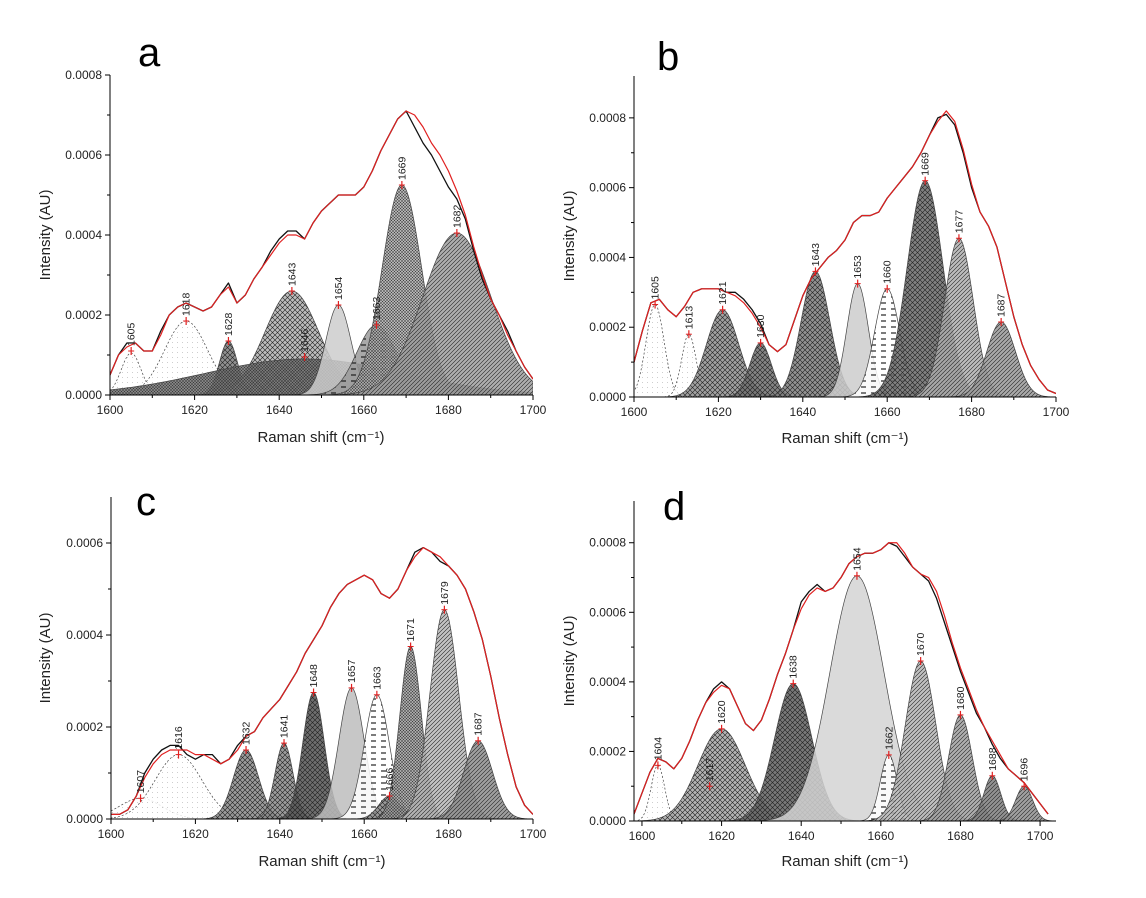 This screenshot has width=1146, height=898. What do you see at coordinates (305, 340) in the screenshot?
I see `peak-label-1646: 1646` at bounding box center [305, 340].